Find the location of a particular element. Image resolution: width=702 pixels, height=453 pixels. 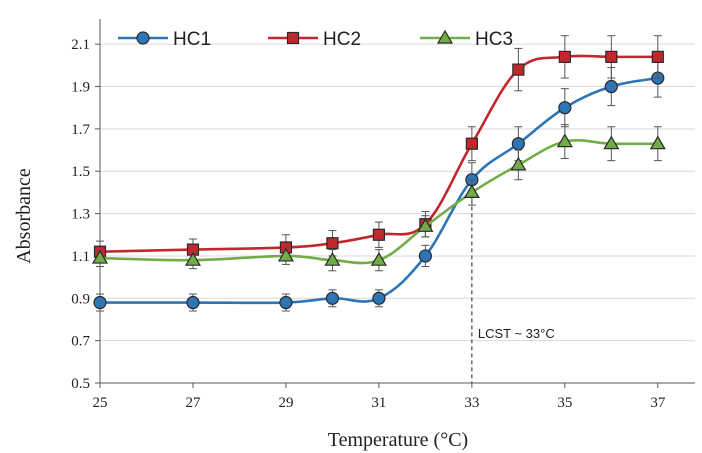

y-tick-label: 1.5 is located at coordinates (80, 172).